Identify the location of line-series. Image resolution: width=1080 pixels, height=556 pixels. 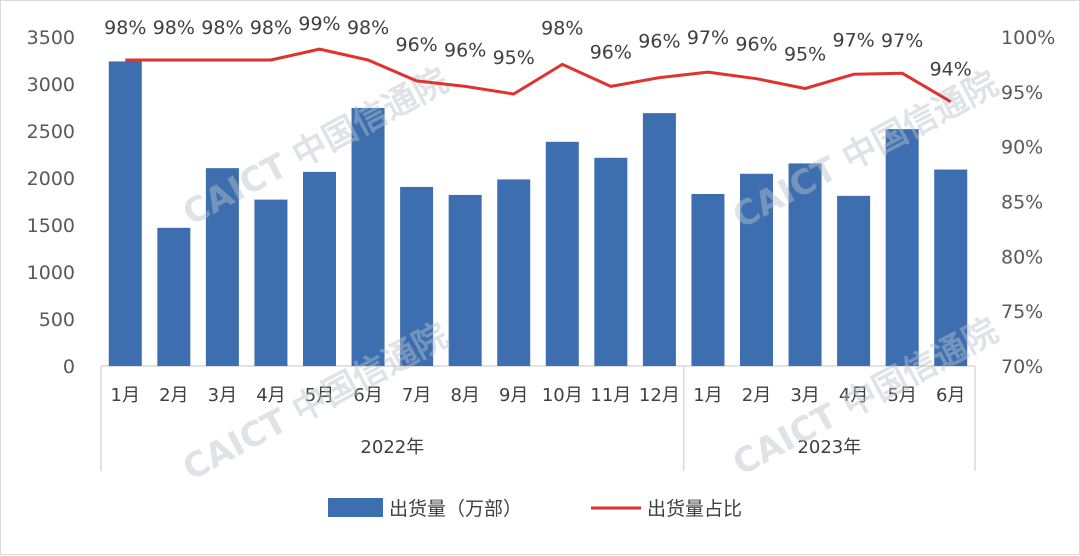
(538, 75).